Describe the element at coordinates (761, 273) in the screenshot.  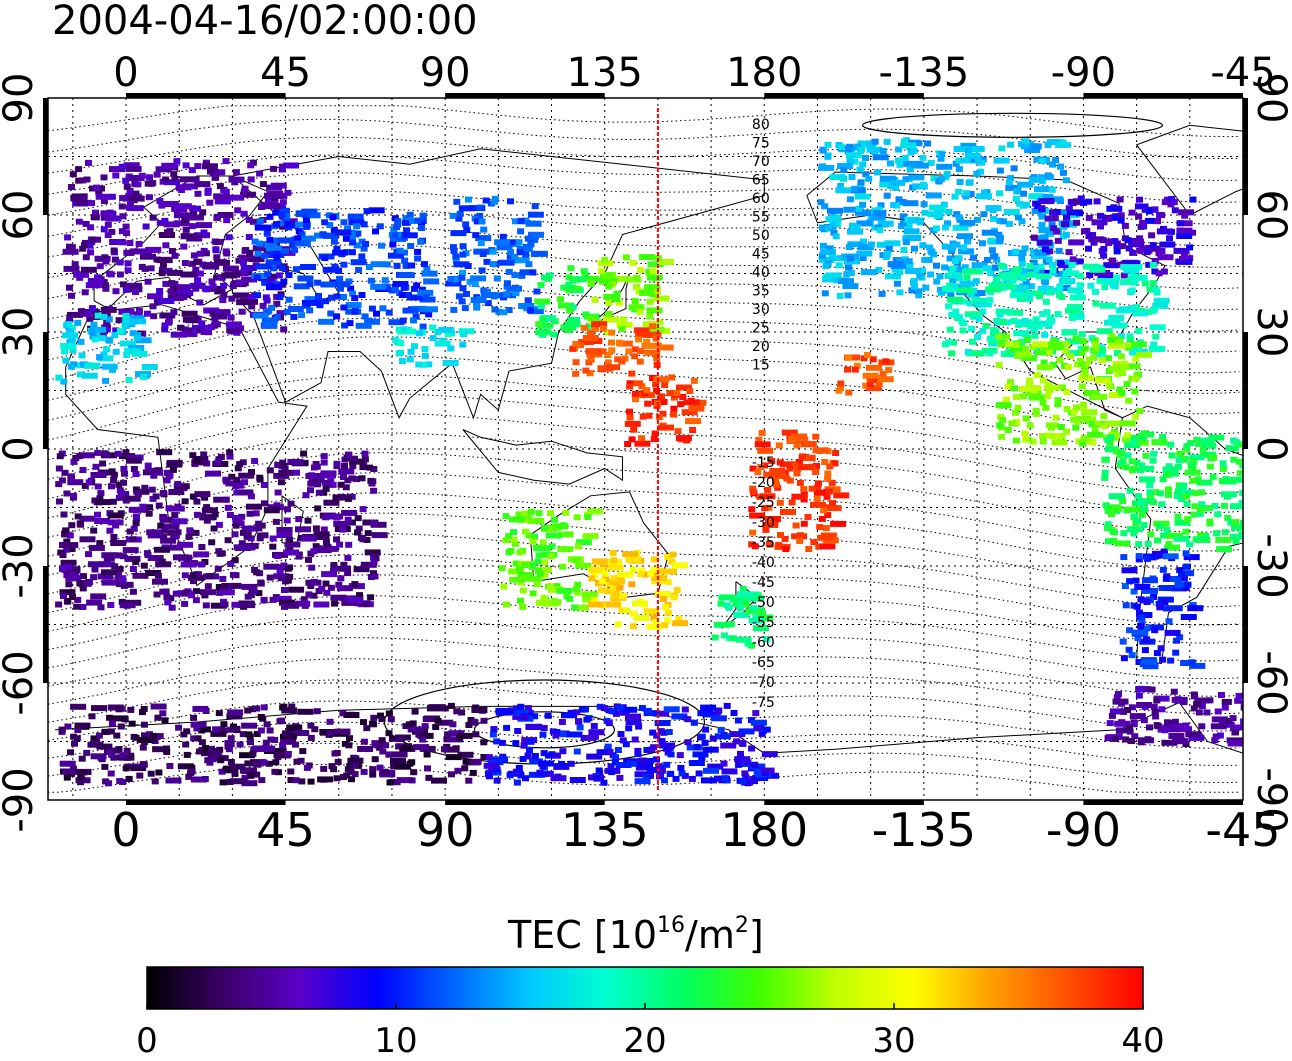
I see `contour-label: 40` at that location.